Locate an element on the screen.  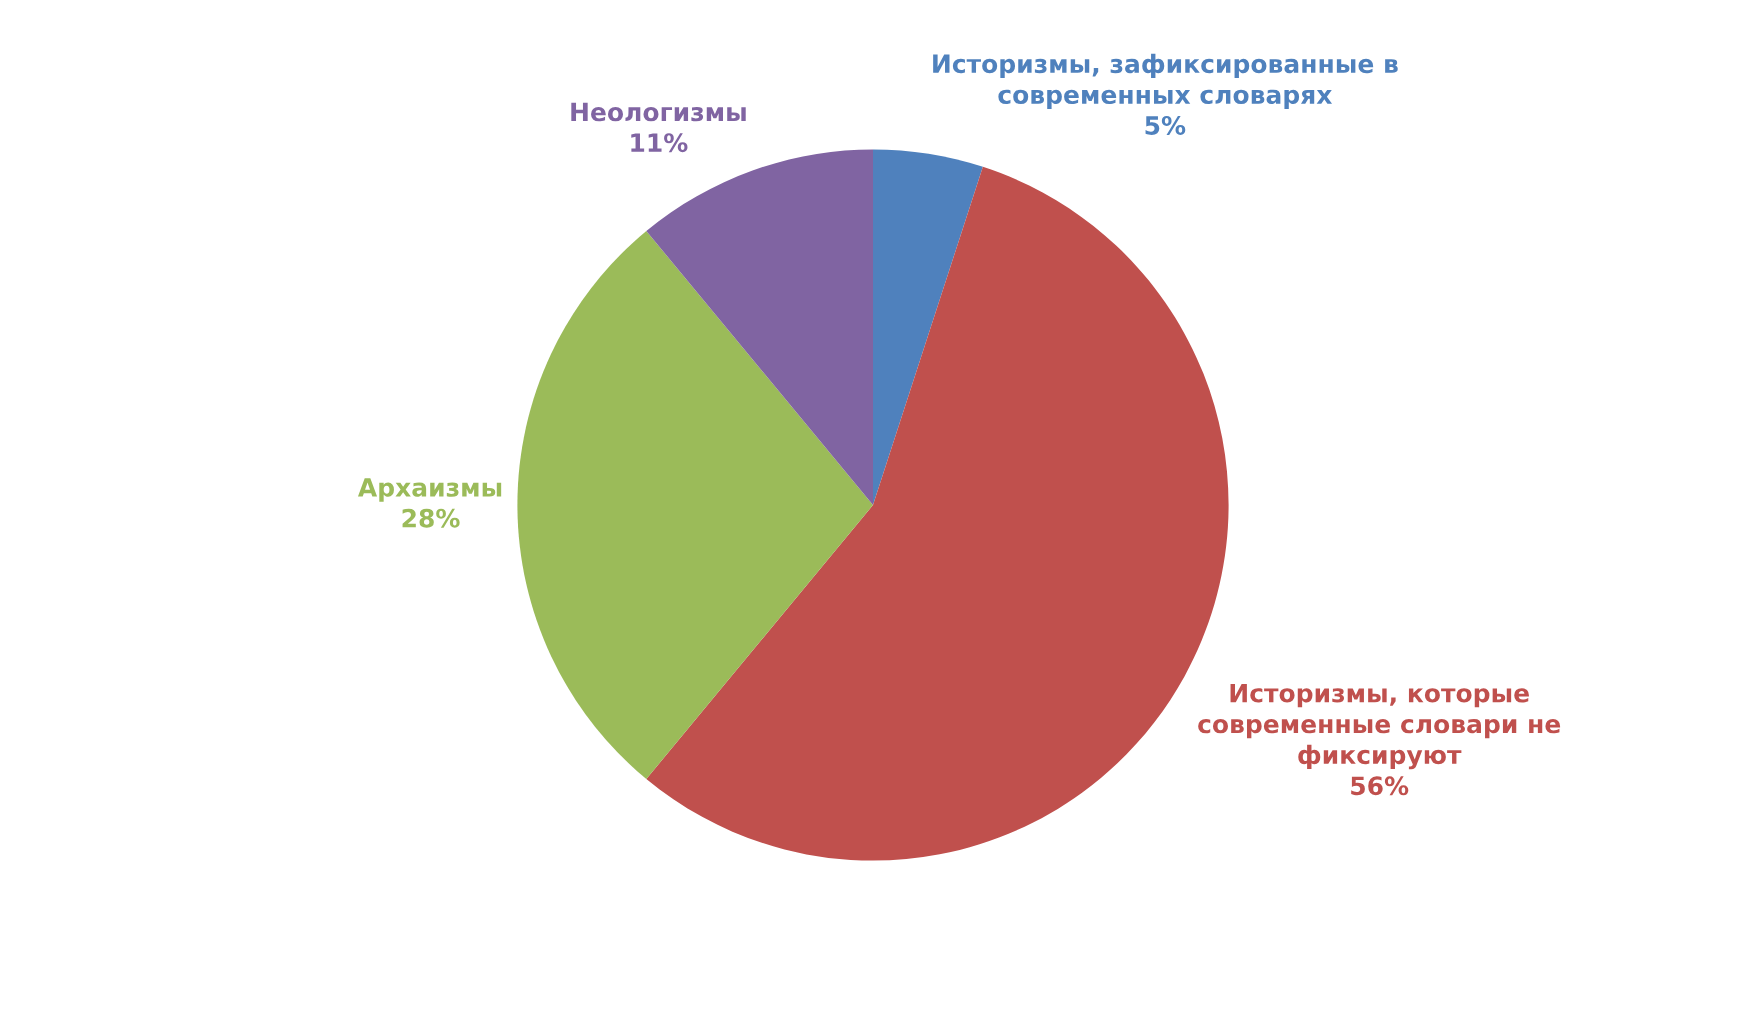
data-label: 56% is located at coordinates (1380, 786).